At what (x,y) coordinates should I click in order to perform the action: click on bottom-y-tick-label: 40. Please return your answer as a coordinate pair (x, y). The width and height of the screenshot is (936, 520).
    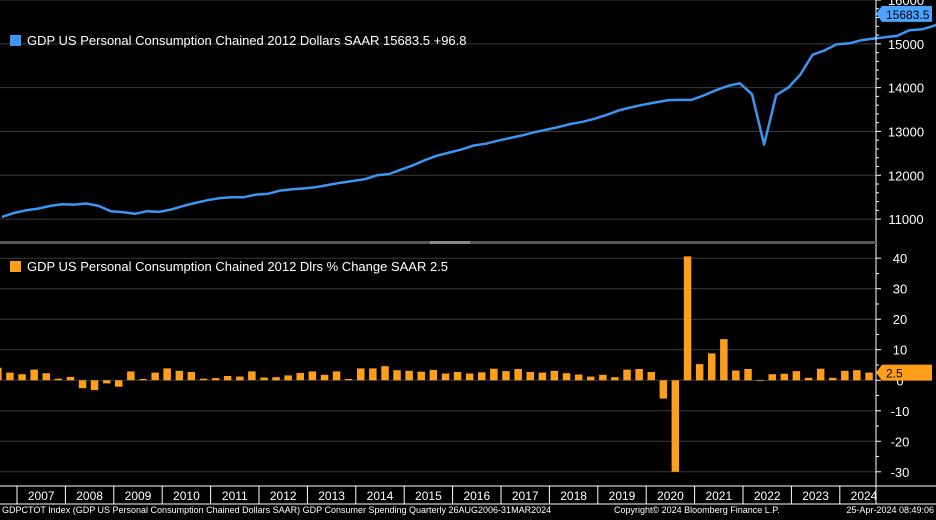
    Looking at the image, I should click on (900, 258).